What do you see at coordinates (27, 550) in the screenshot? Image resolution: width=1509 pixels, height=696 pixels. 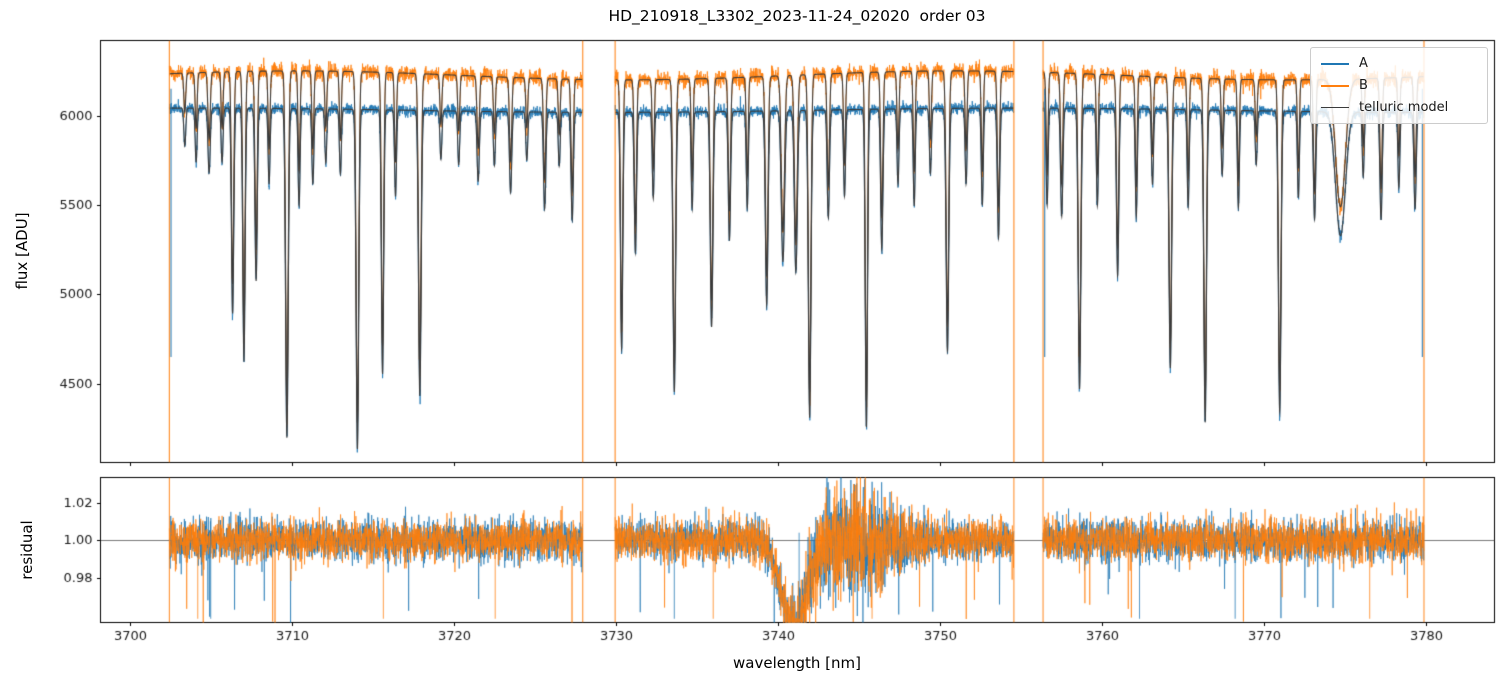 I see `residual-axis-label: residual` at bounding box center [27, 550].